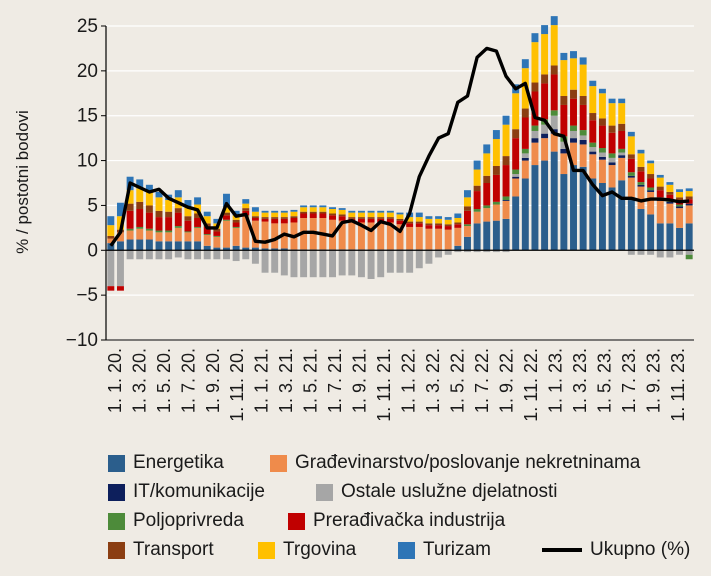  I want to click on legend-item-preradivacka: Prerađivačka industrija, so click(396, 521).